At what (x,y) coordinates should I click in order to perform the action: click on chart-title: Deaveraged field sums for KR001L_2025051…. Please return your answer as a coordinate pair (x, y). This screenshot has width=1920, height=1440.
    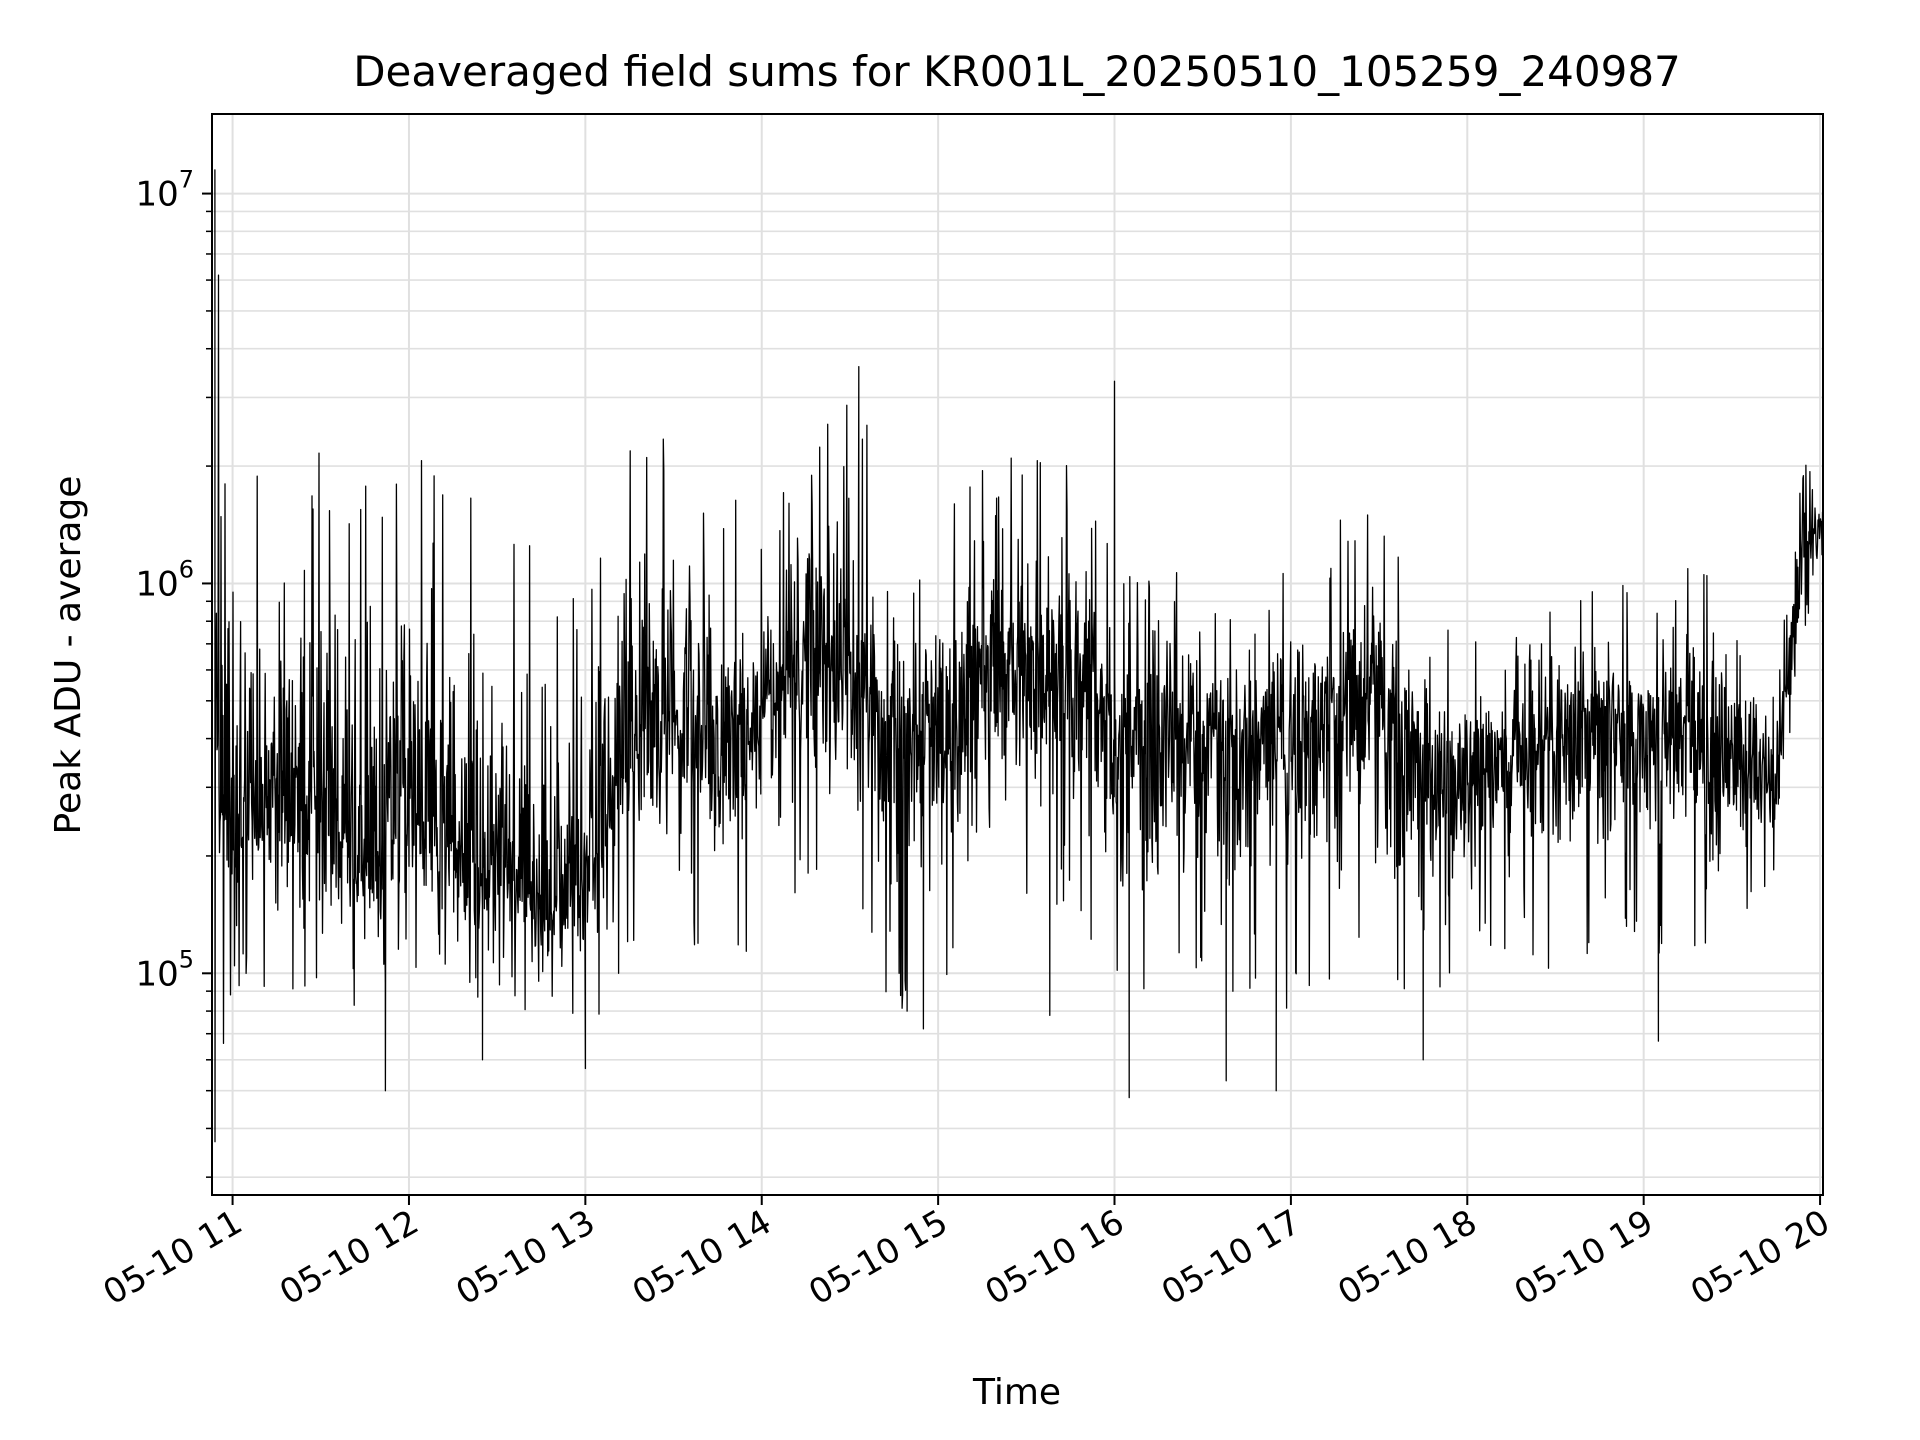
    Looking at the image, I should click on (1017, 71).